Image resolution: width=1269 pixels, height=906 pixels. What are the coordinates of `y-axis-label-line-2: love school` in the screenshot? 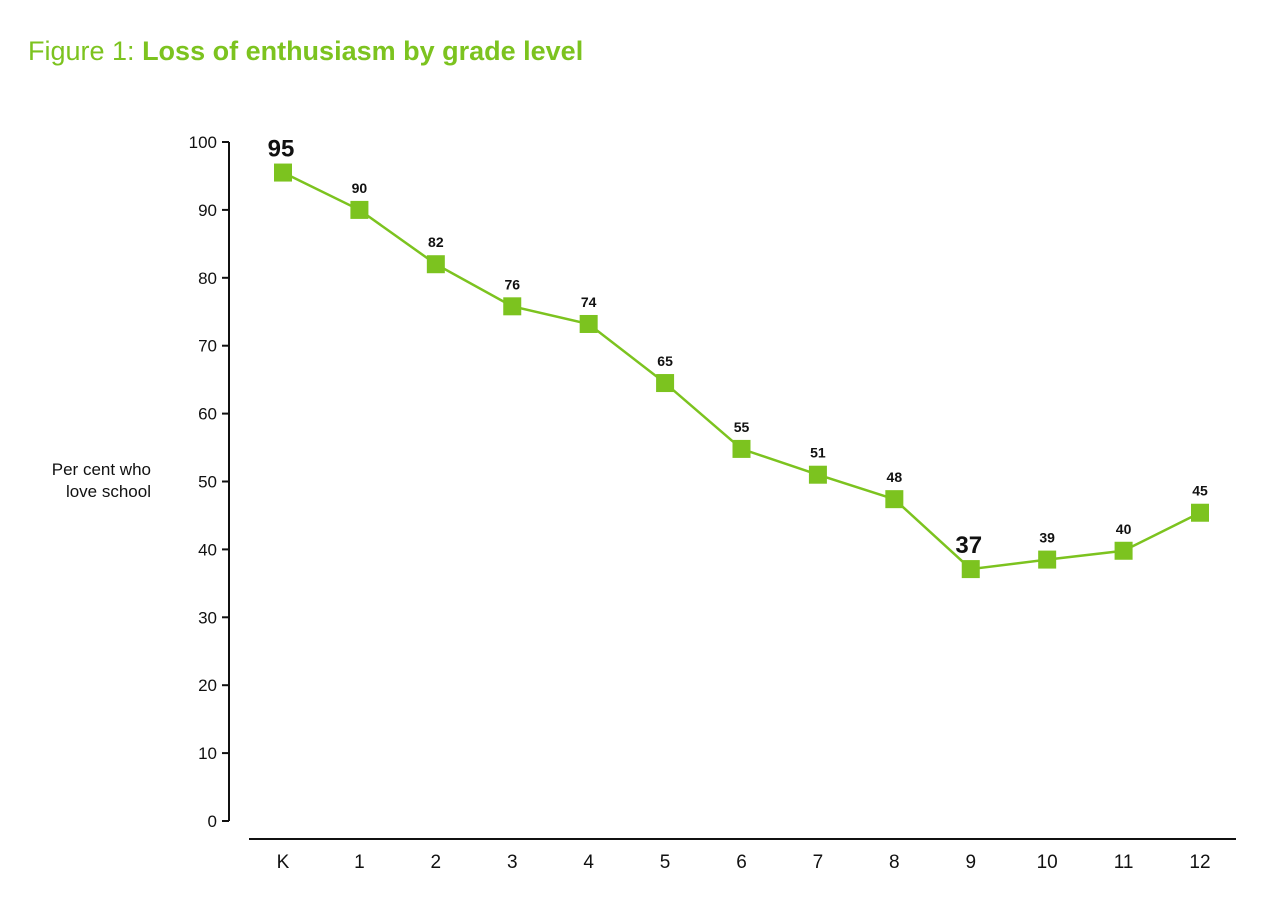 It's located at (108, 491).